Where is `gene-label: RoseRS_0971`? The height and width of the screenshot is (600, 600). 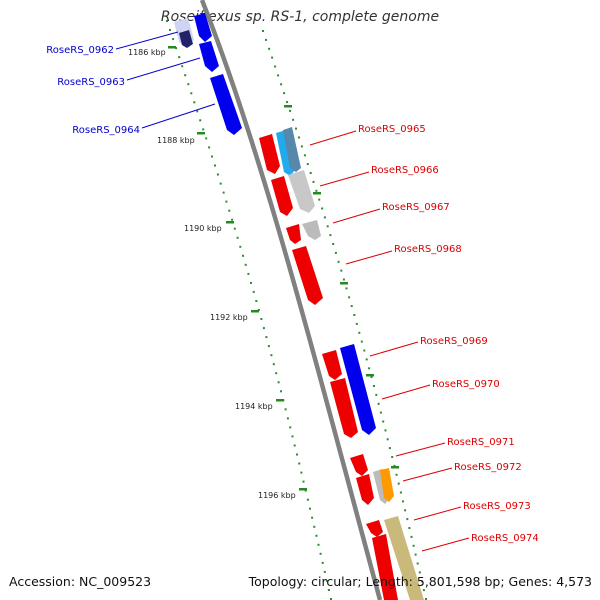
gene-label: RoseRS_0971 is located at coordinates (481, 442).